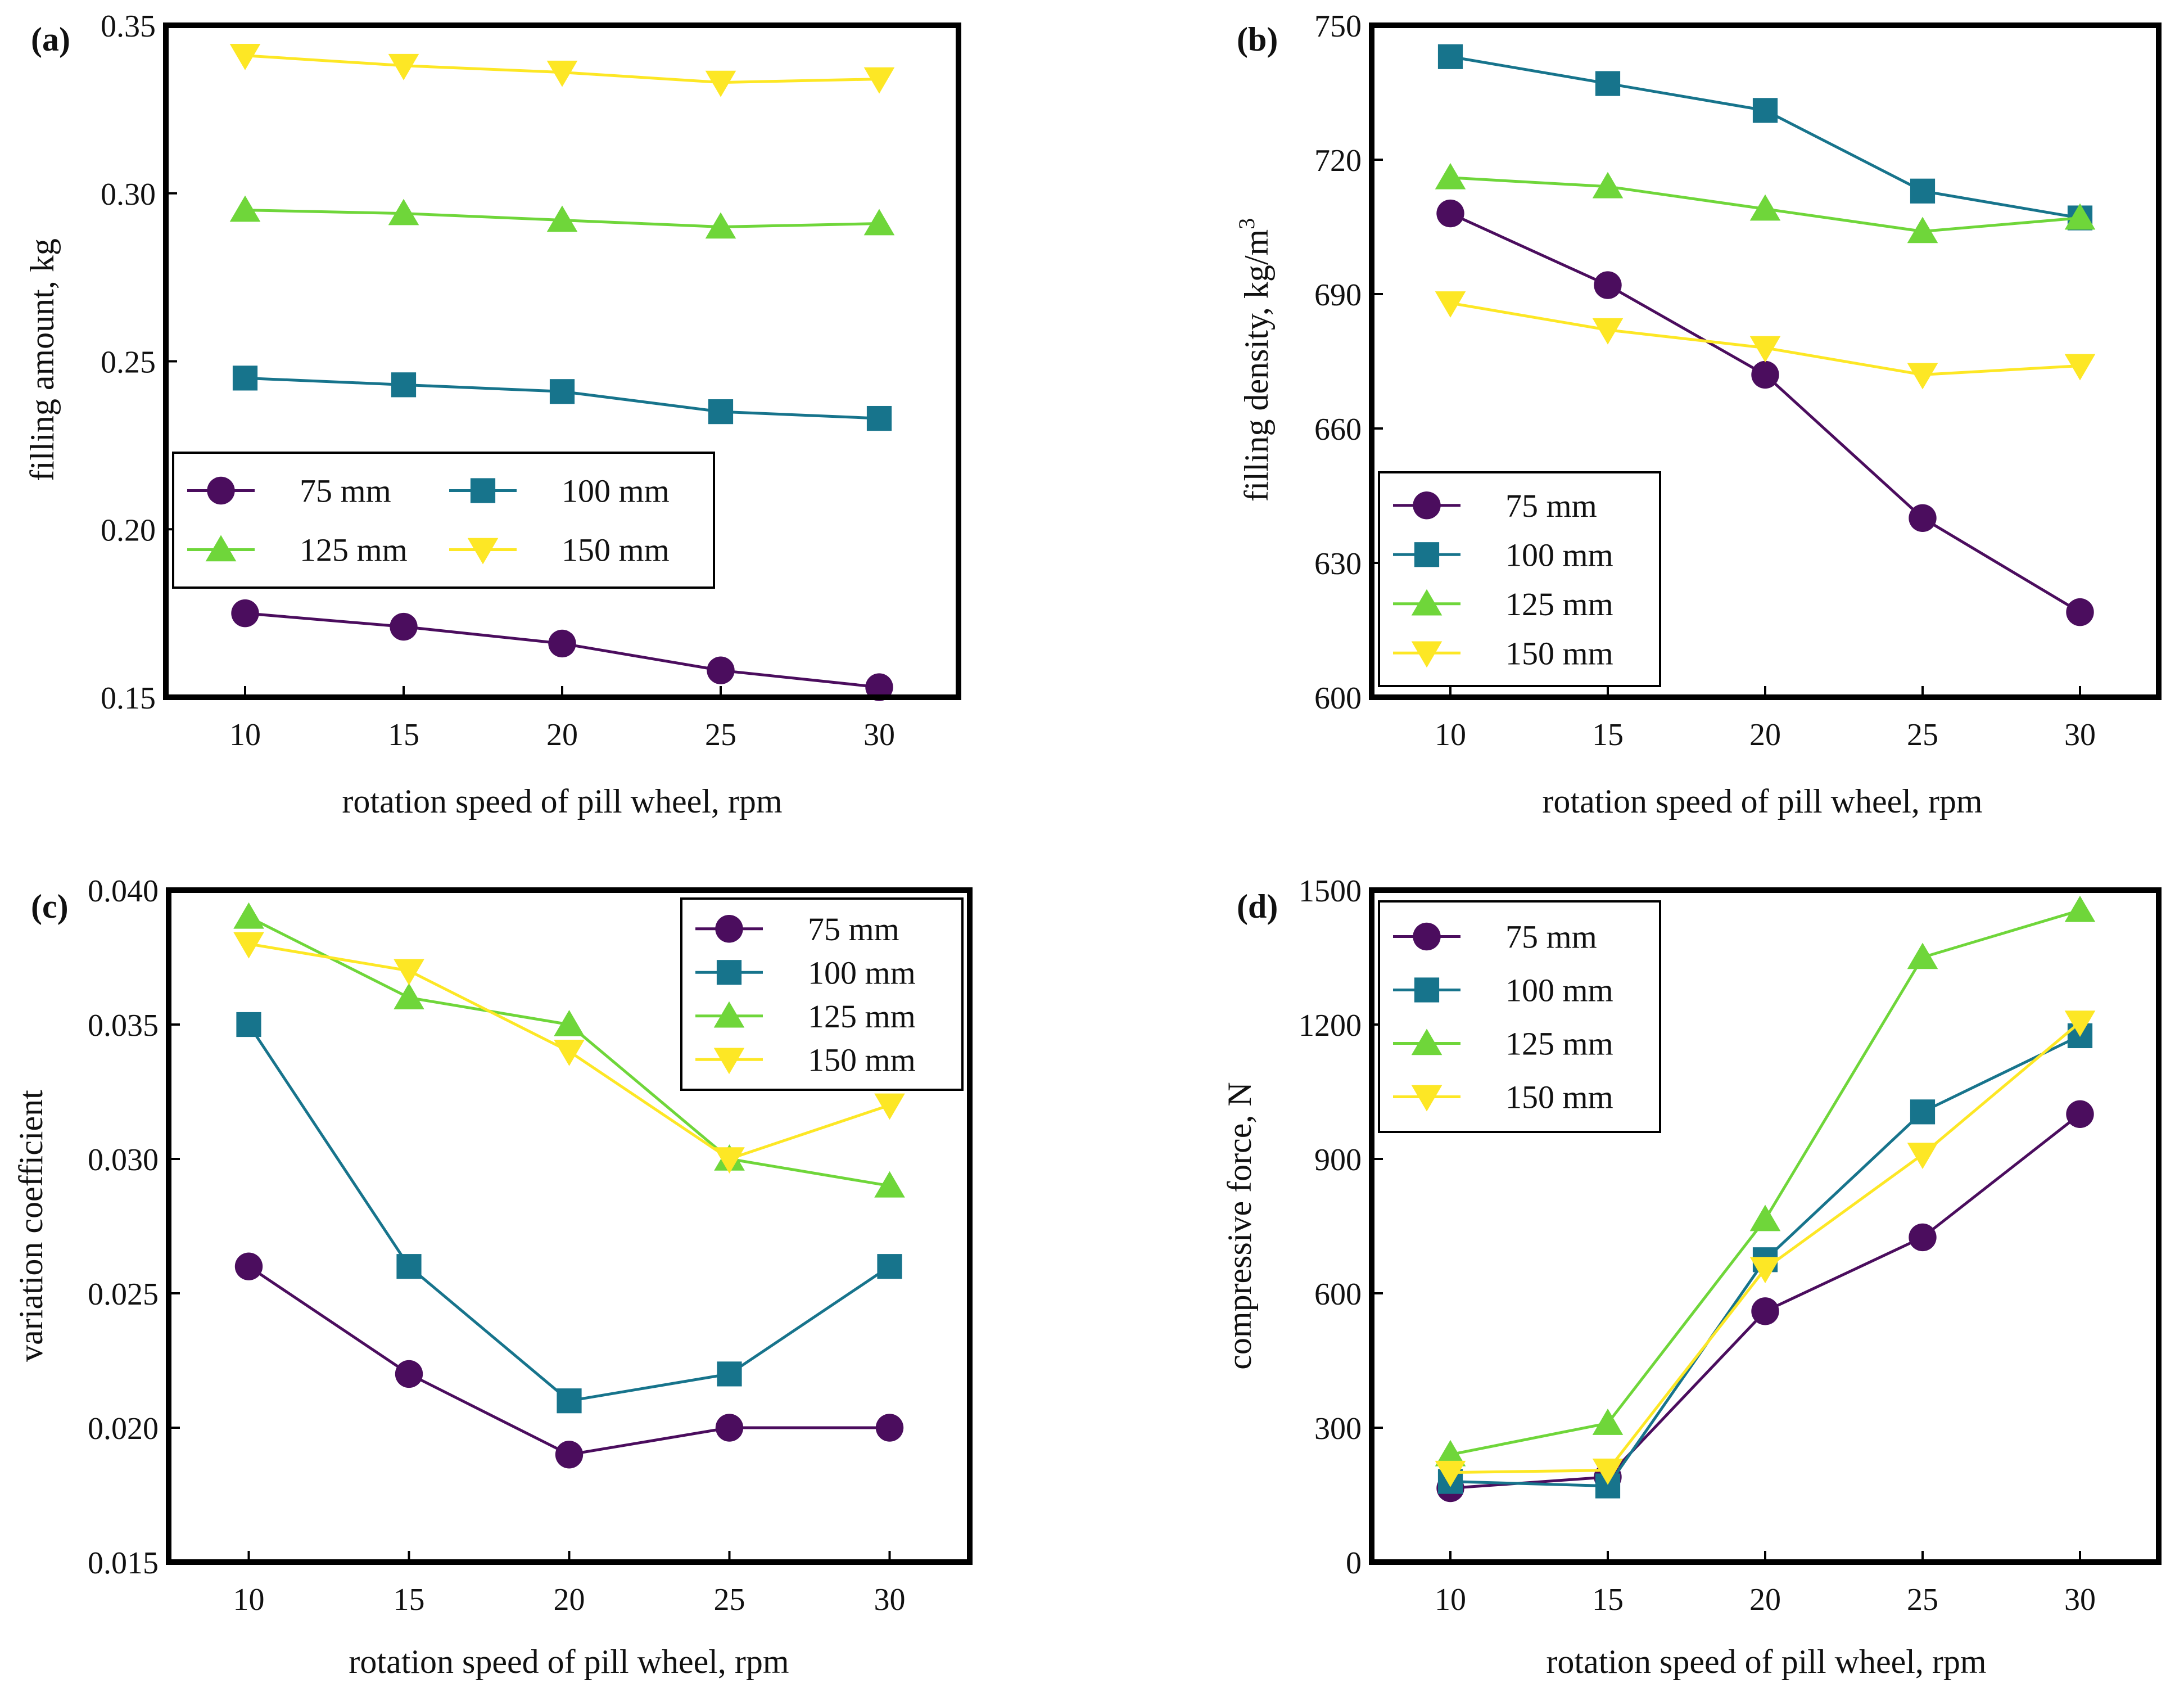 This screenshot has height=1692, width=2184. What do you see at coordinates (1338, 698) in the screenshot?
I see `y-tick-label: 600` at bounding box center [1338, 698].